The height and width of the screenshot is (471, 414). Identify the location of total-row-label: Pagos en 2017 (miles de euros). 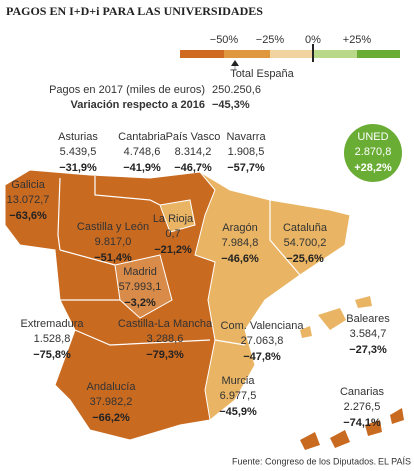
(127, 90).